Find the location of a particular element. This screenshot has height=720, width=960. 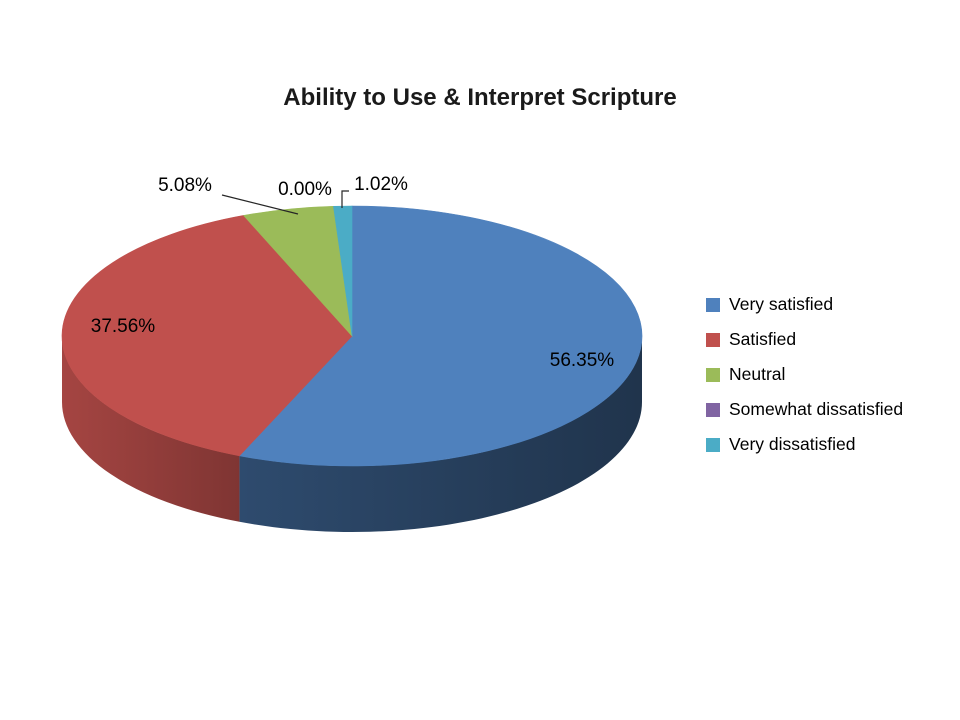

data-label-very-dissatisfied: 1.02% is located at coordinates (381, 184).